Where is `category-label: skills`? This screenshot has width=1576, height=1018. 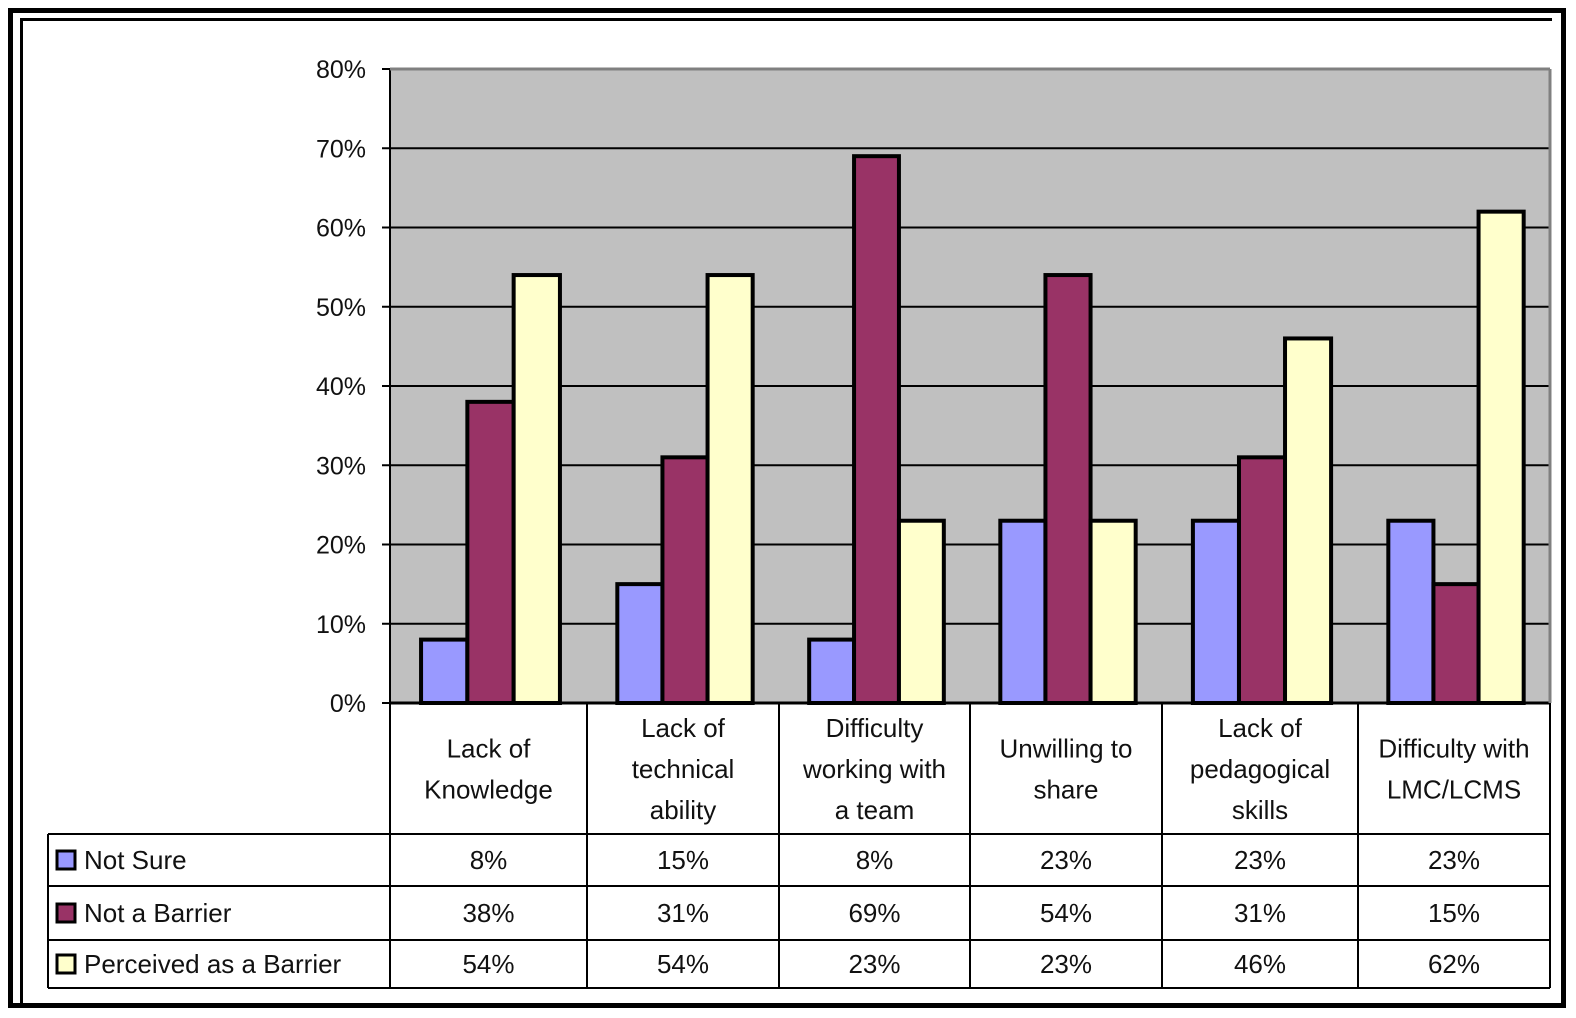 category-label: skills is located at coordinates (1260, 810).